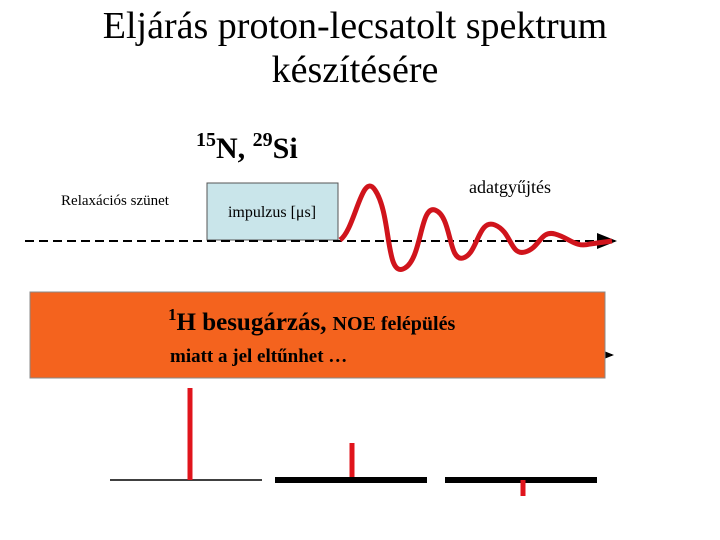 The height and width of the screenshot is (540, 720). I want to click on superscript: 15, so click(206, 140).